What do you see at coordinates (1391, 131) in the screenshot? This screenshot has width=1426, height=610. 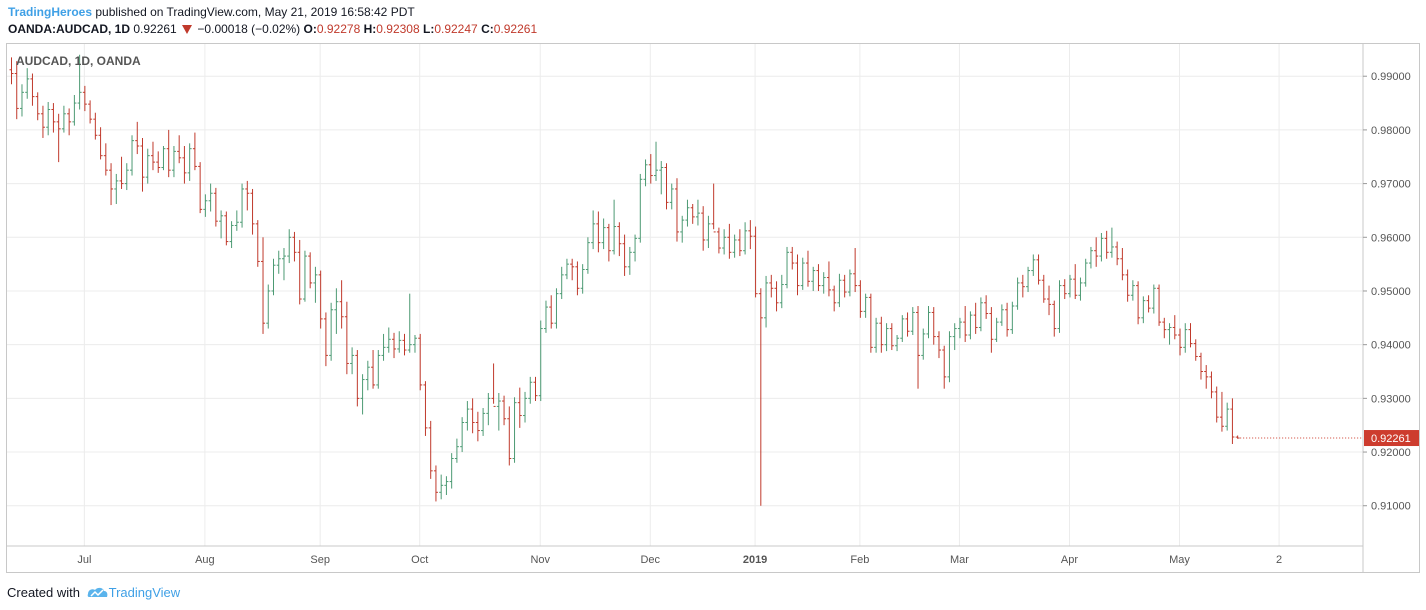 I see `price-tick-label: 0.98000` at bounding box center [1391, 131].